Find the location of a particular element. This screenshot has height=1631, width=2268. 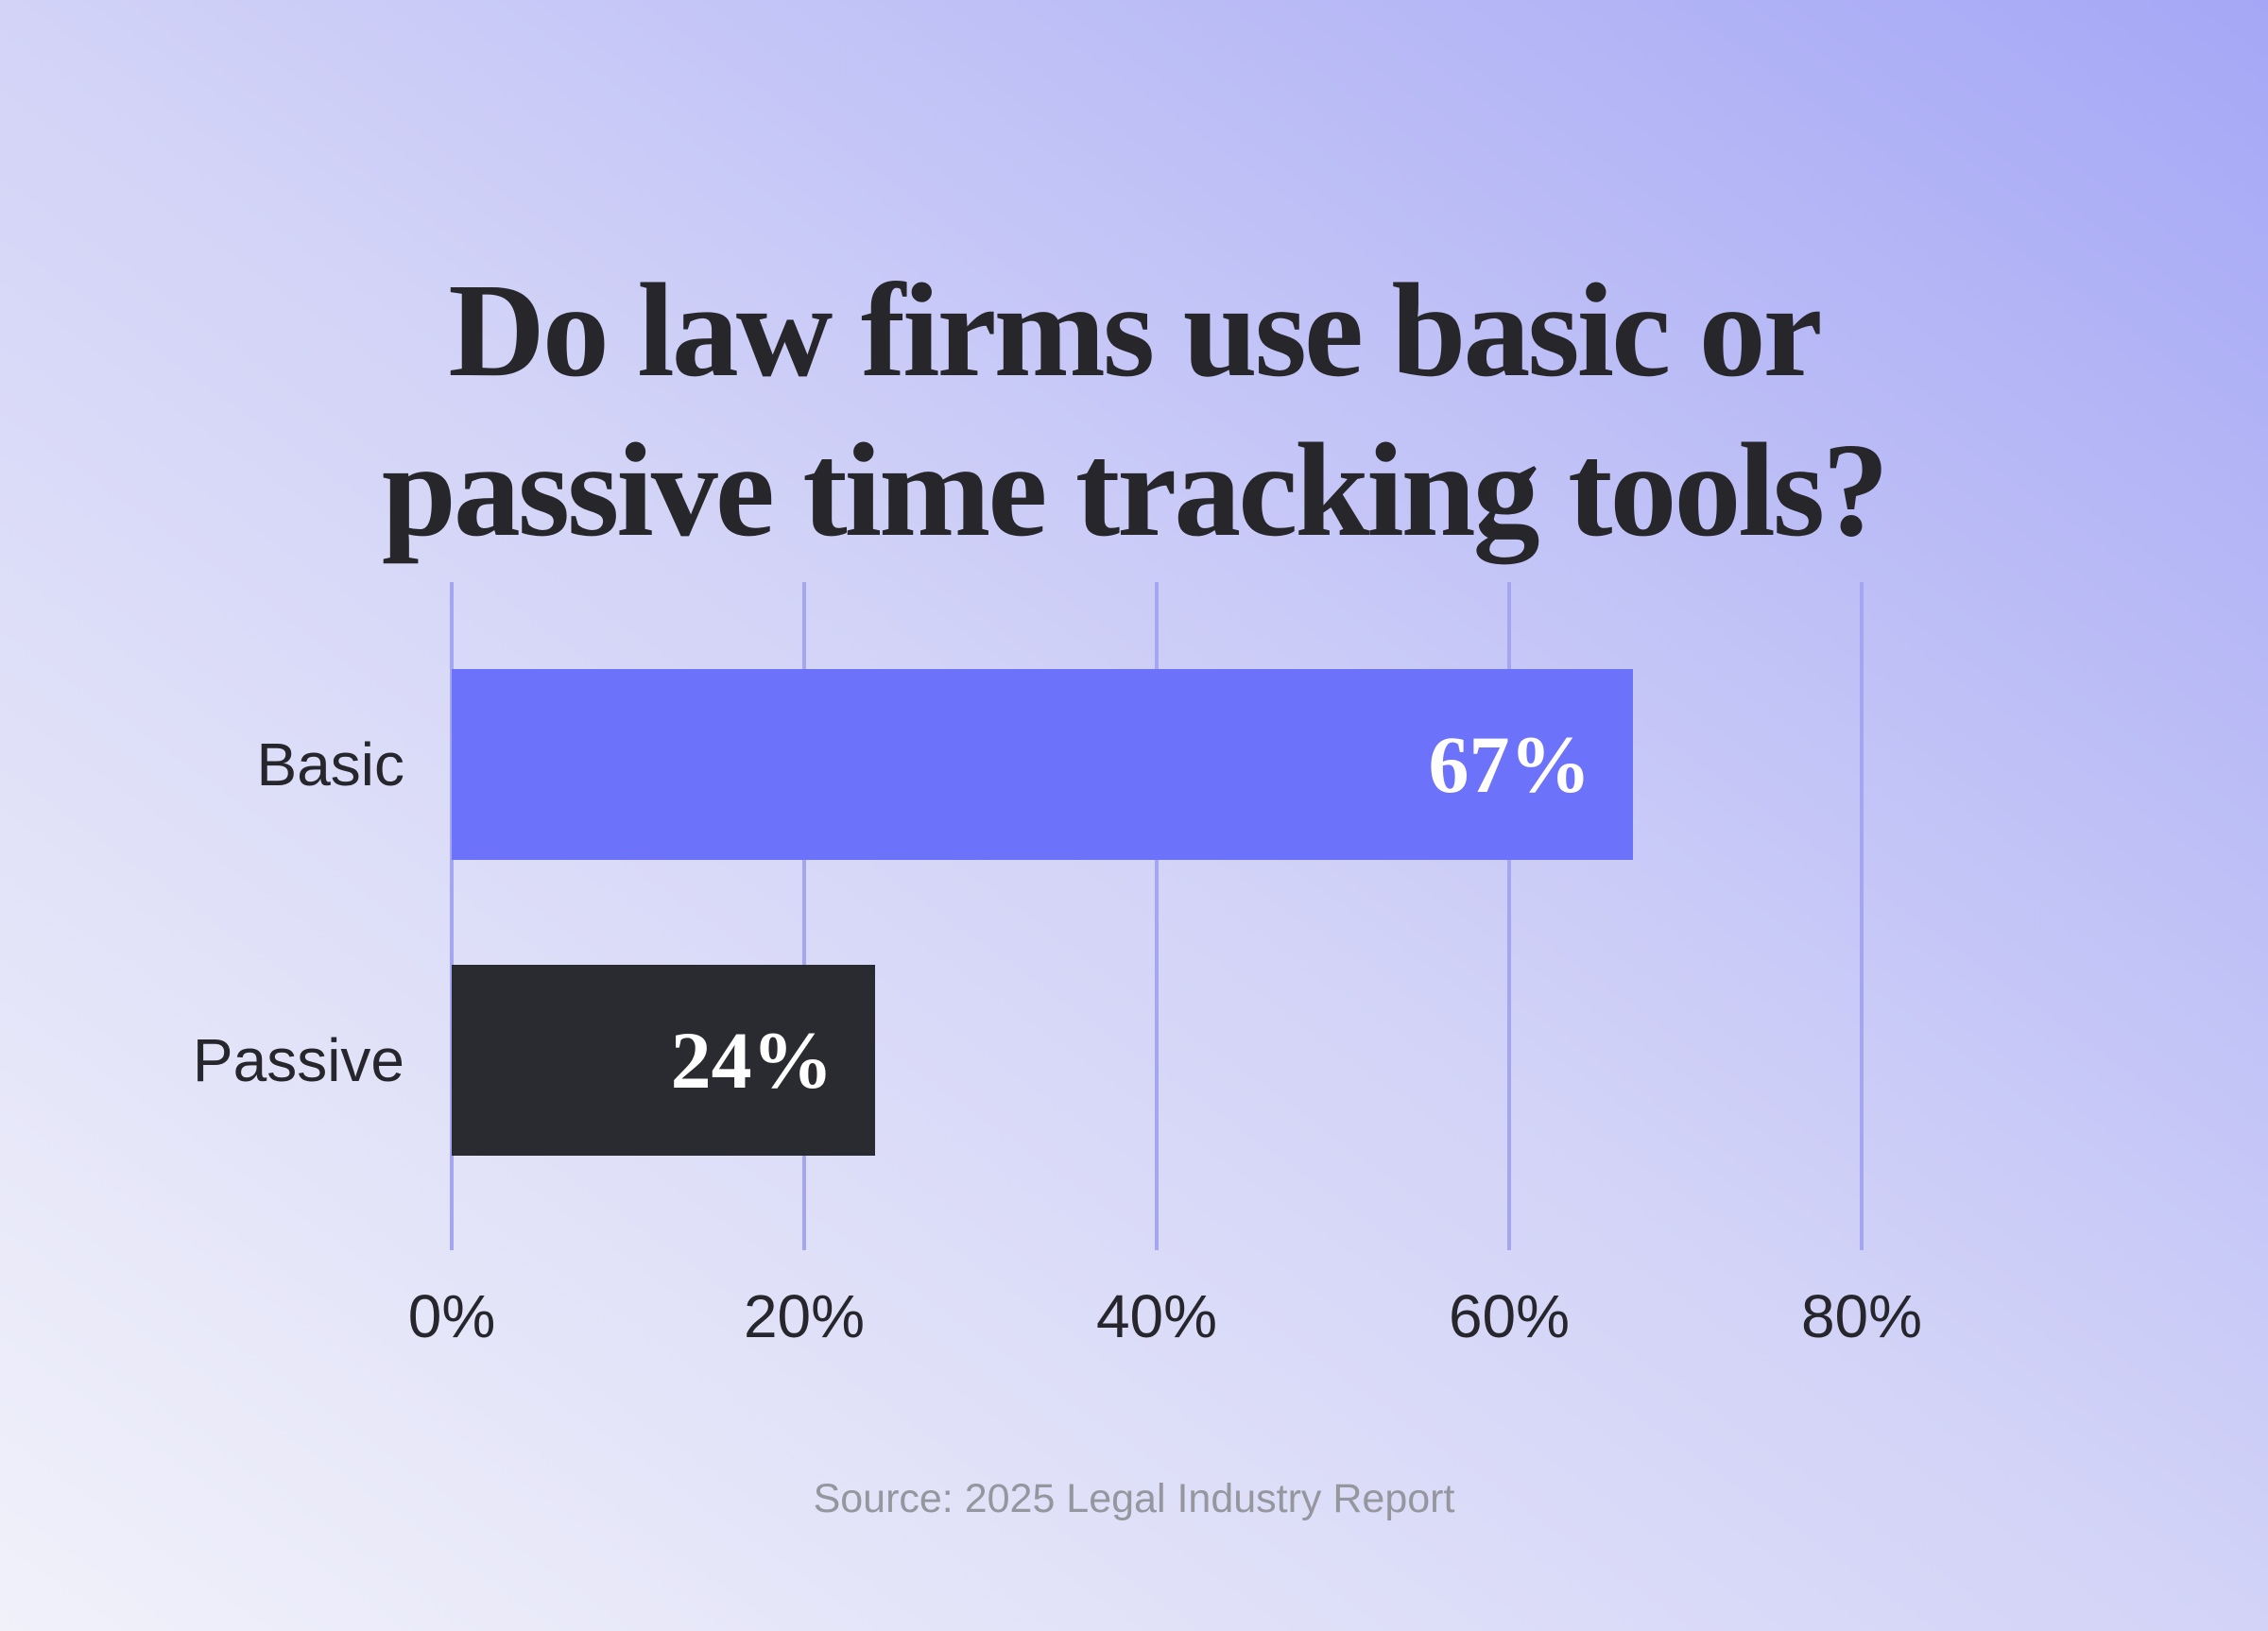

x-tick-label: 0% is located at coordinates (451, 1316).